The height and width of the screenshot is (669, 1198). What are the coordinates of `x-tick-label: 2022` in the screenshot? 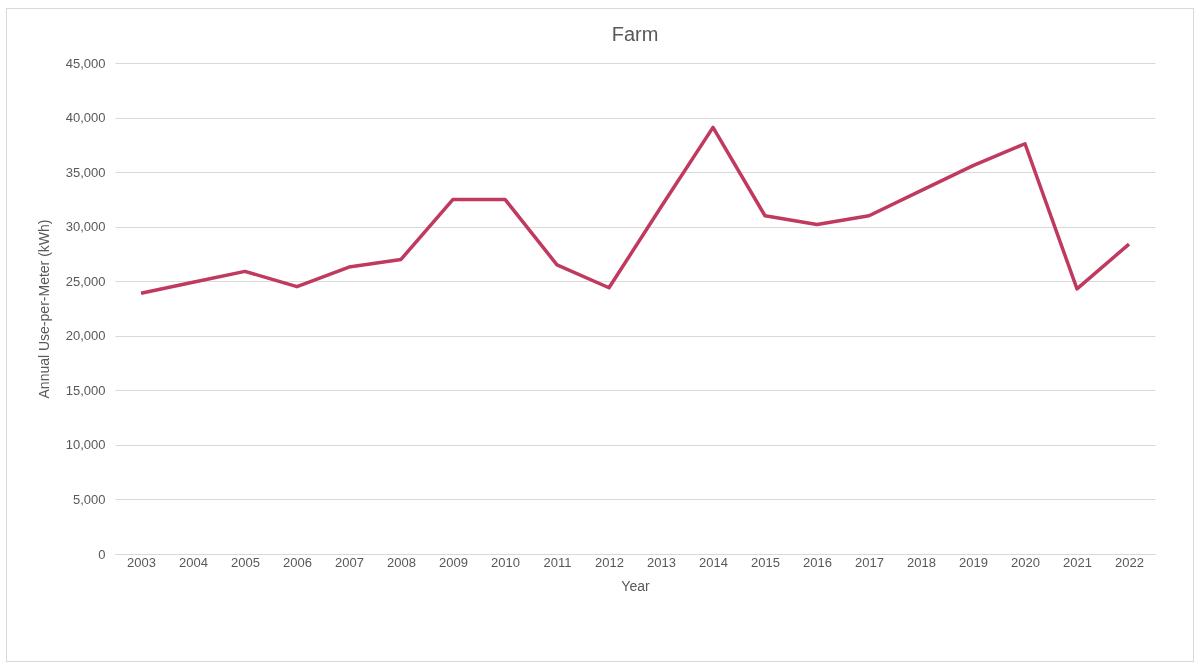 It's located at (1129, 562).